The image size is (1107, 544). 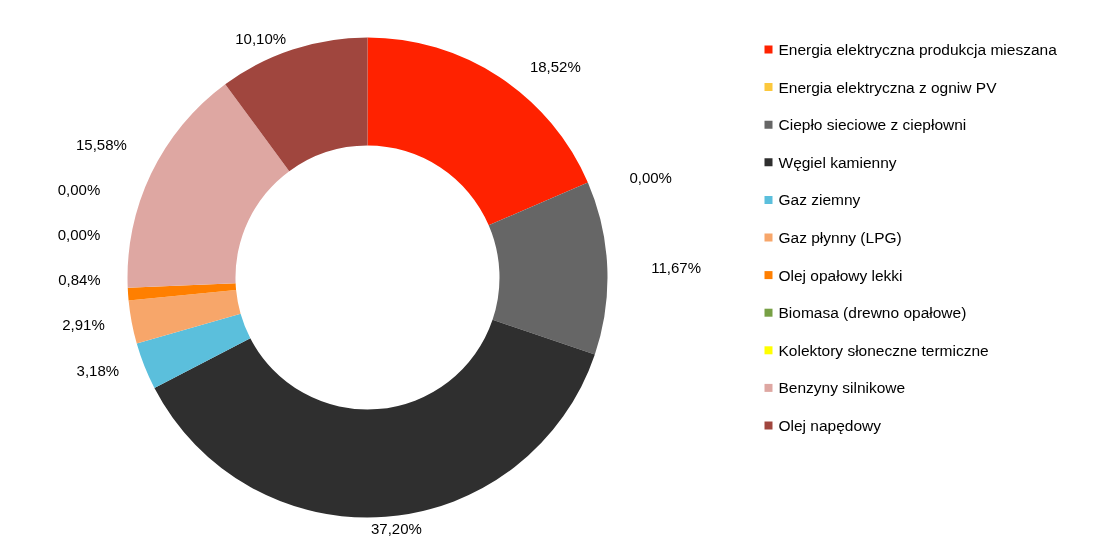 What do you see at coordinates (918, 49) in the screenshot?
I see `legend-label: Energia elektryczna produkcja mieszana` at bounding box center [918, 49].